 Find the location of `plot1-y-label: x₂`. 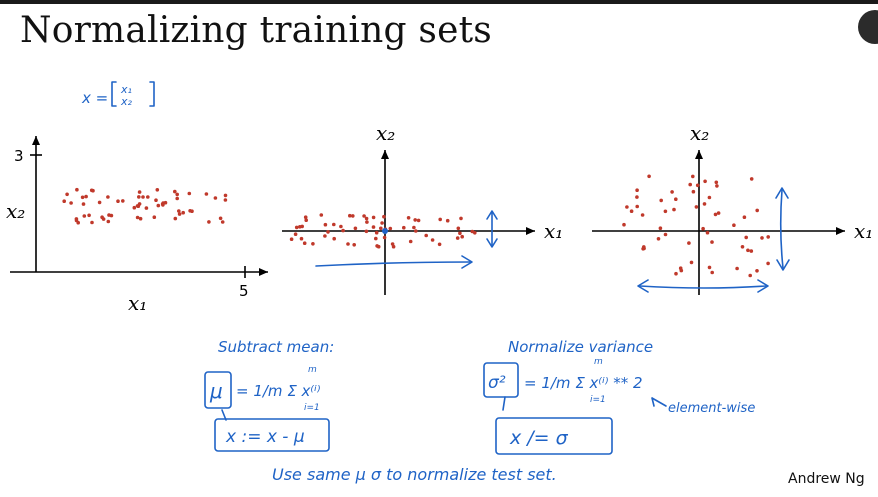

plot1-y-label: x₂ is located at coordinates (15, 211).